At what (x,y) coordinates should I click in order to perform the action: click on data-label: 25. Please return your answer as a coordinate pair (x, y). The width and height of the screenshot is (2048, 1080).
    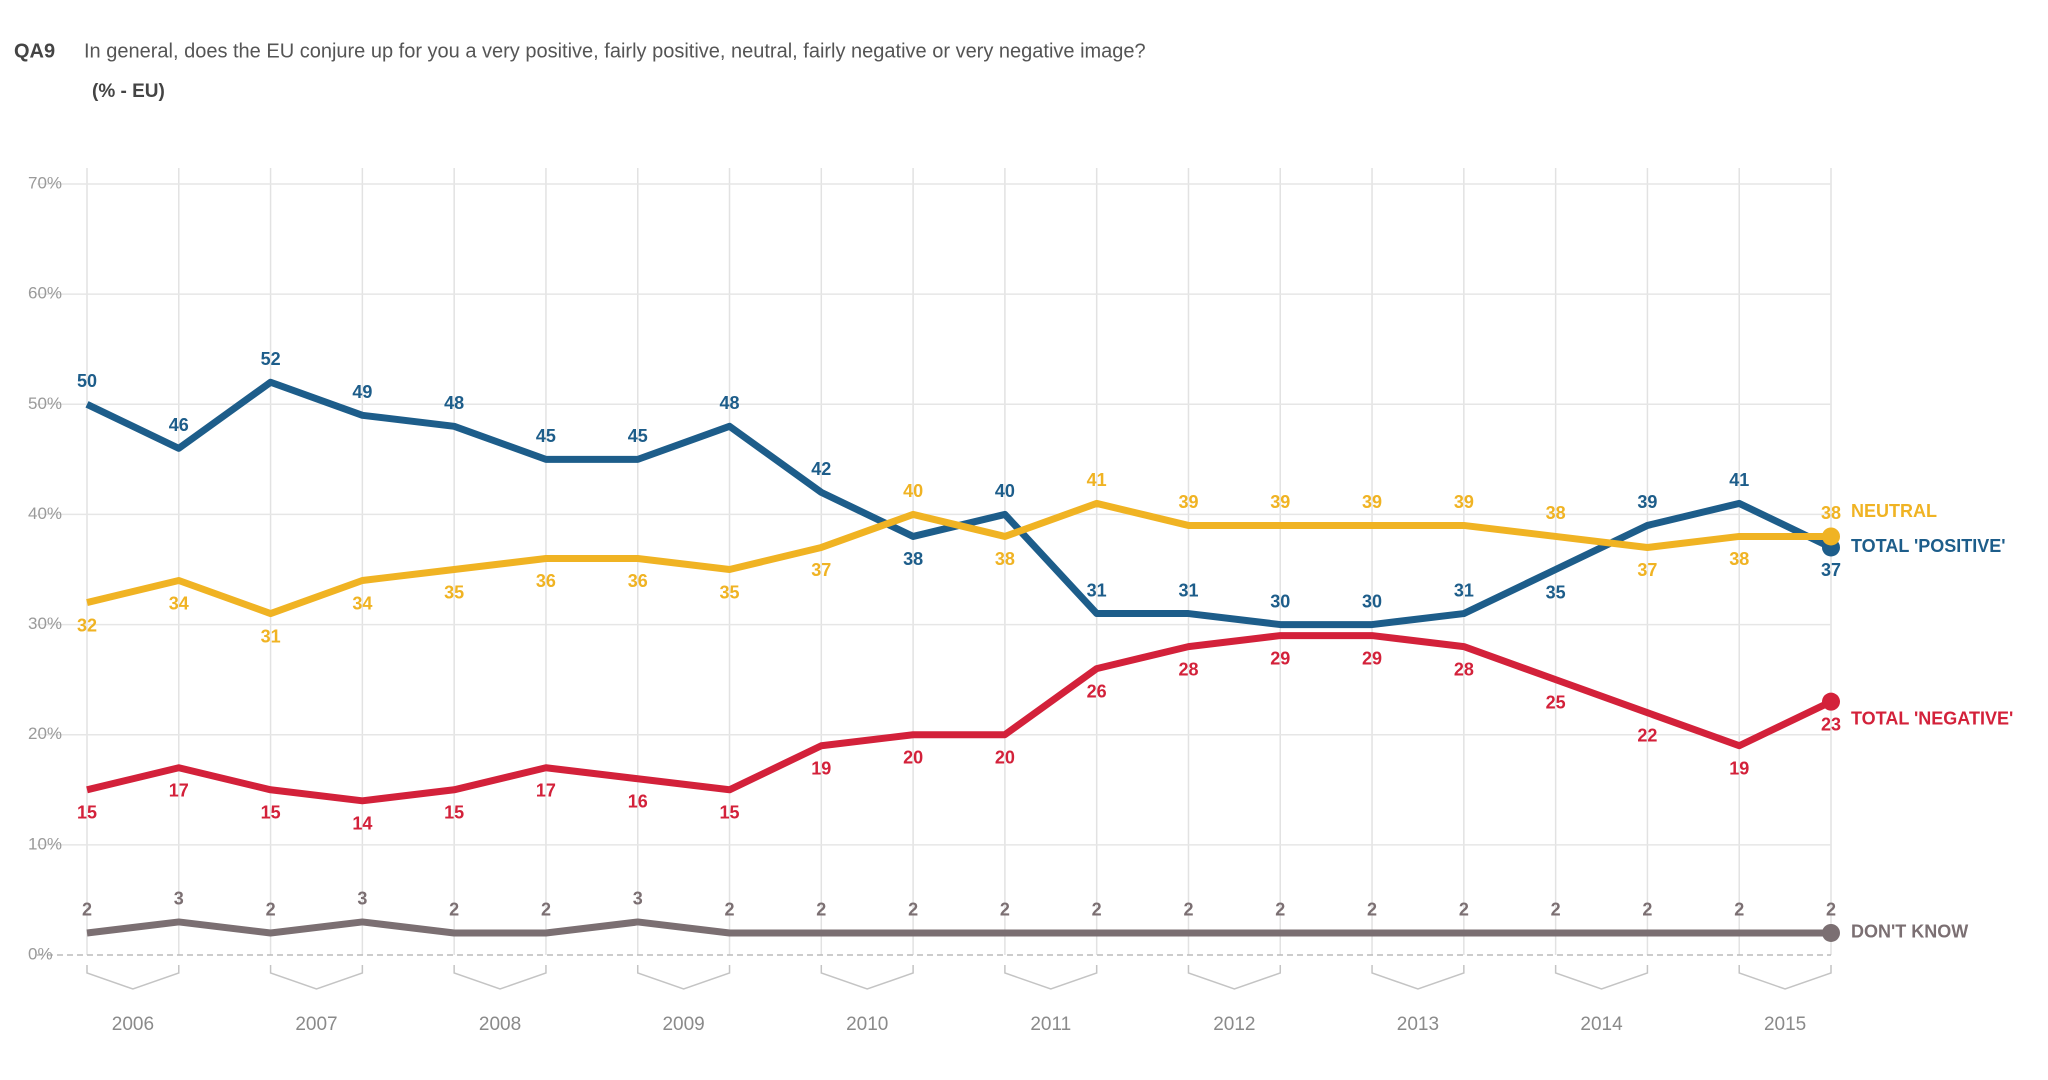
    Looking at the image, I should click on (1556, 702).